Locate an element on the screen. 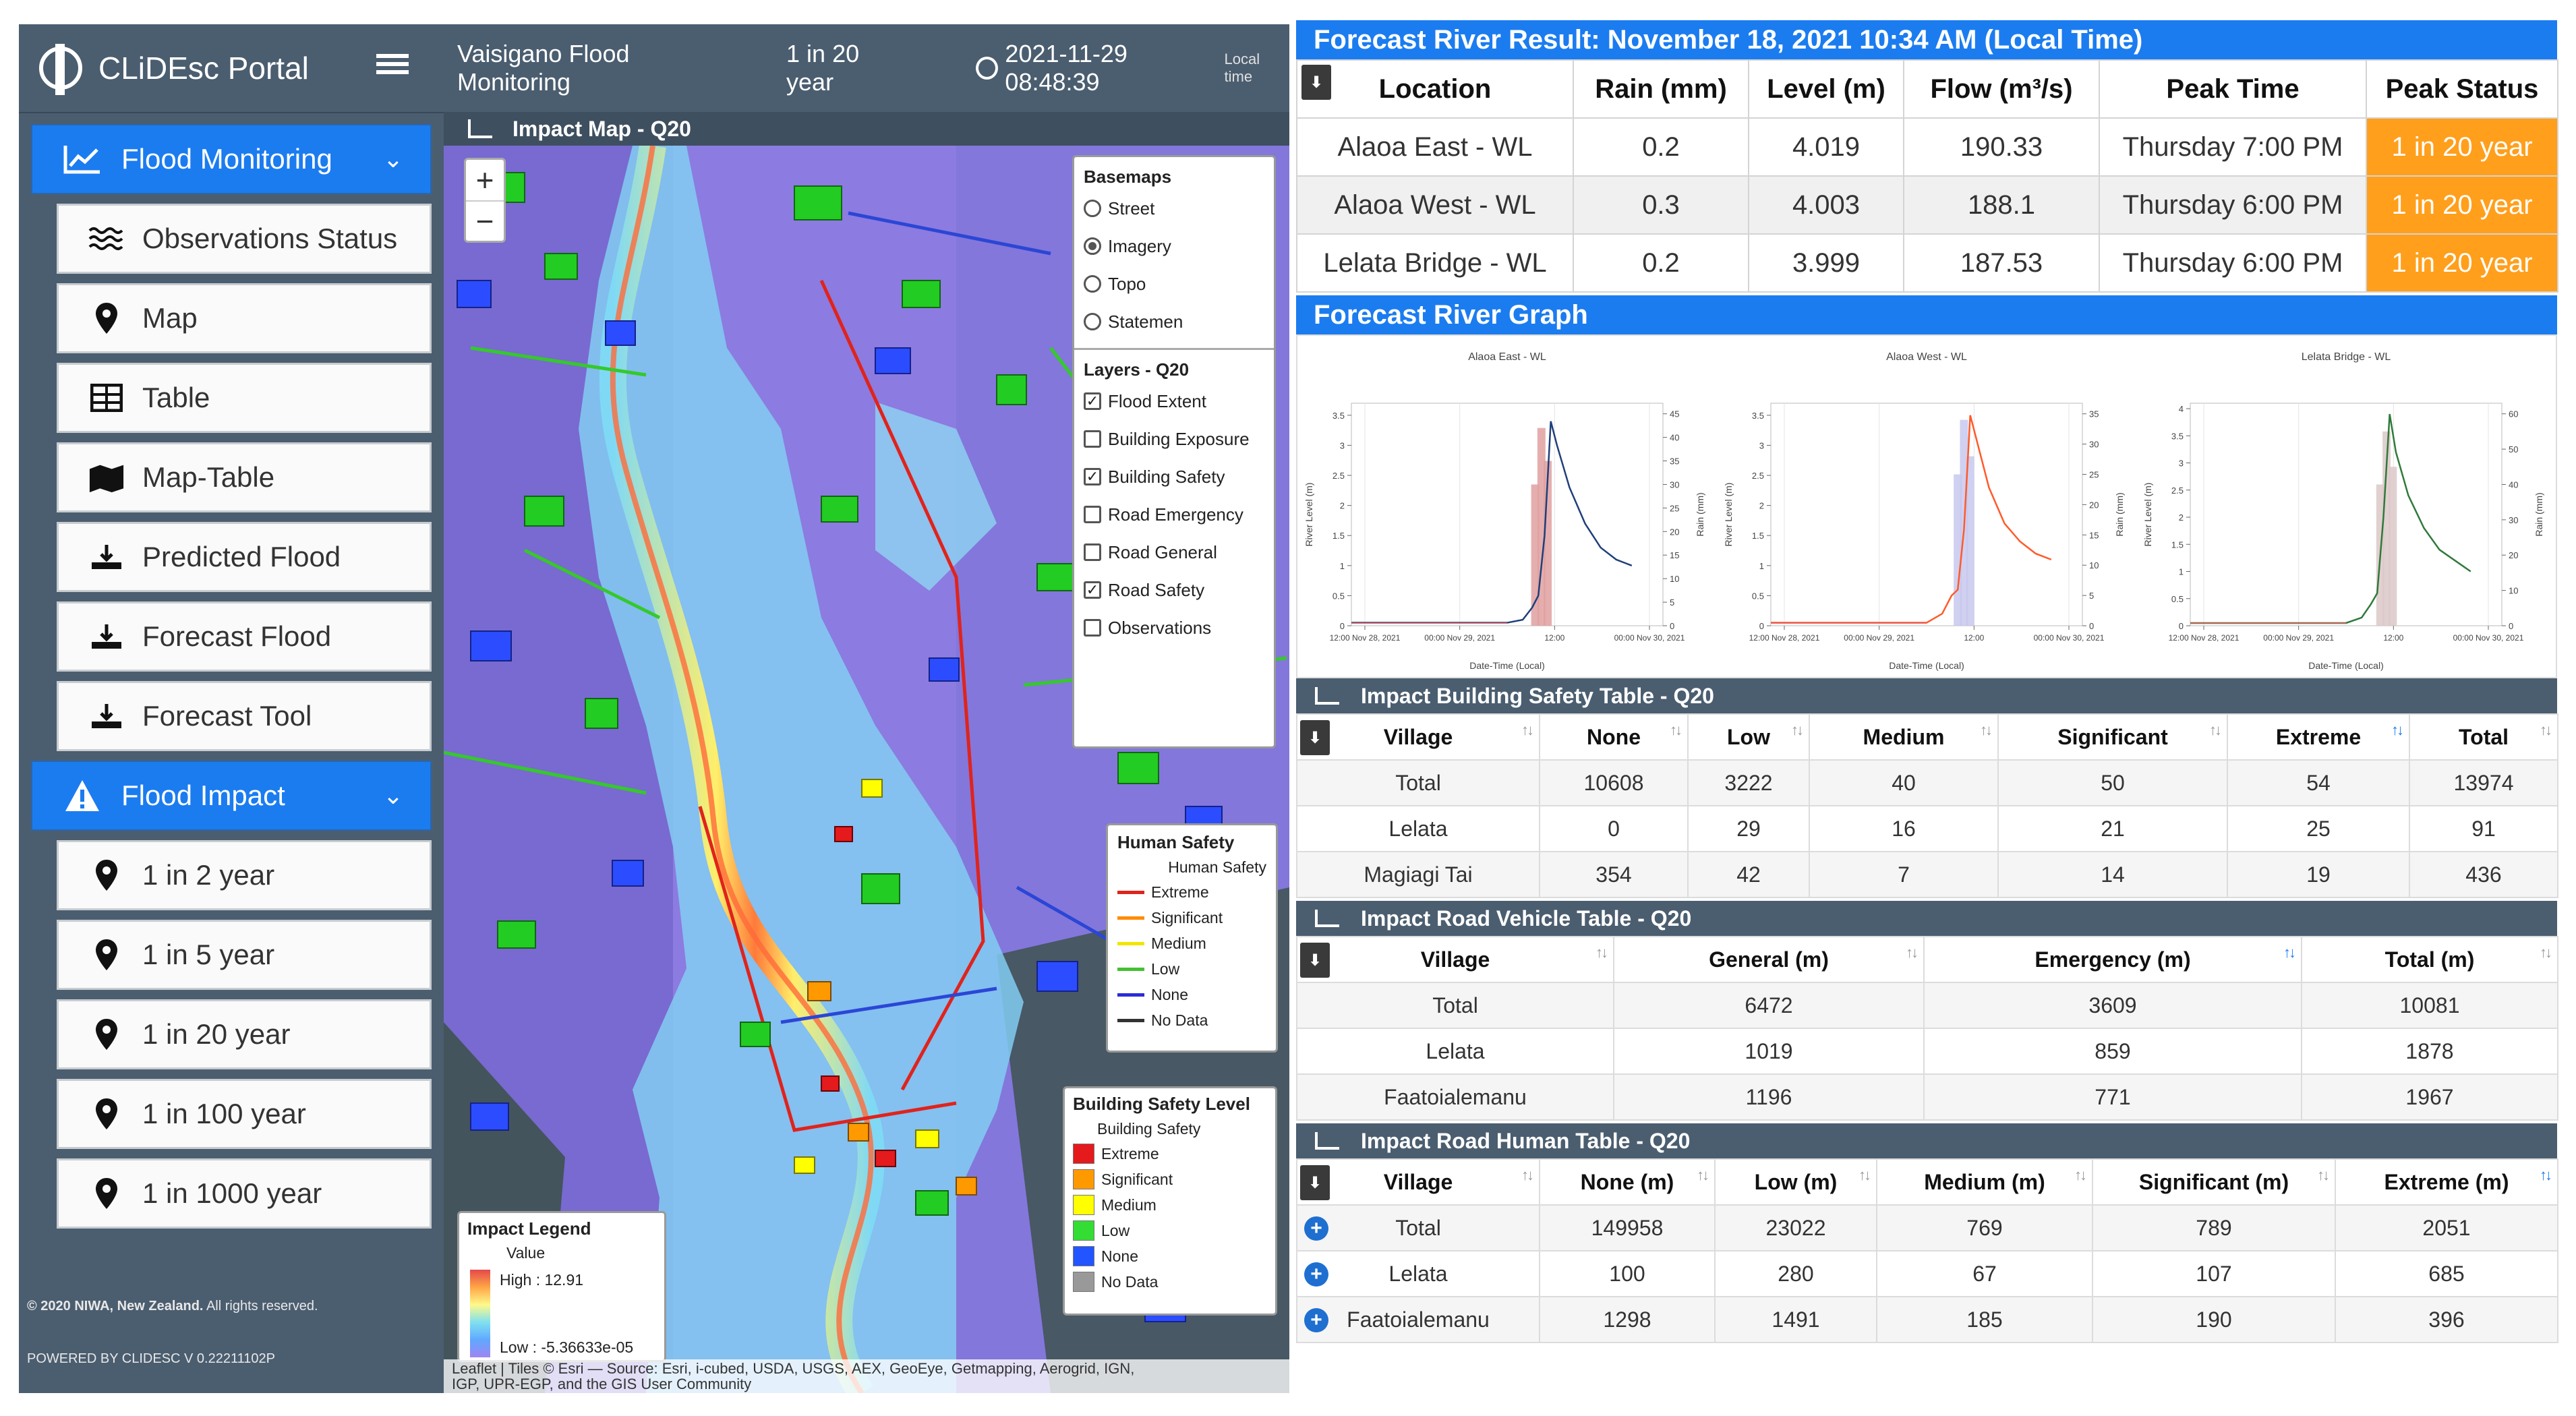  hamburger-menu-icon is located at coordinates (392, 66).